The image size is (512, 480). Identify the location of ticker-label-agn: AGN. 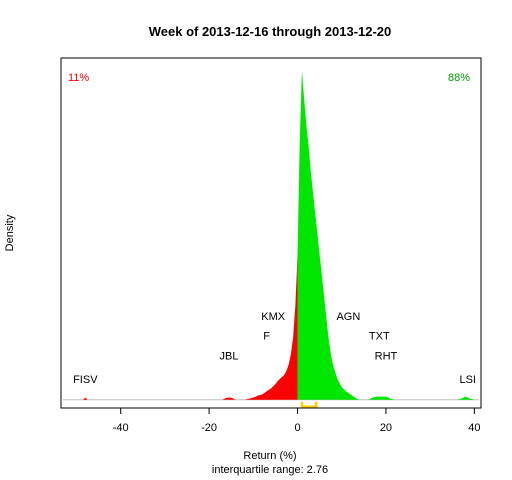
(348, 317).